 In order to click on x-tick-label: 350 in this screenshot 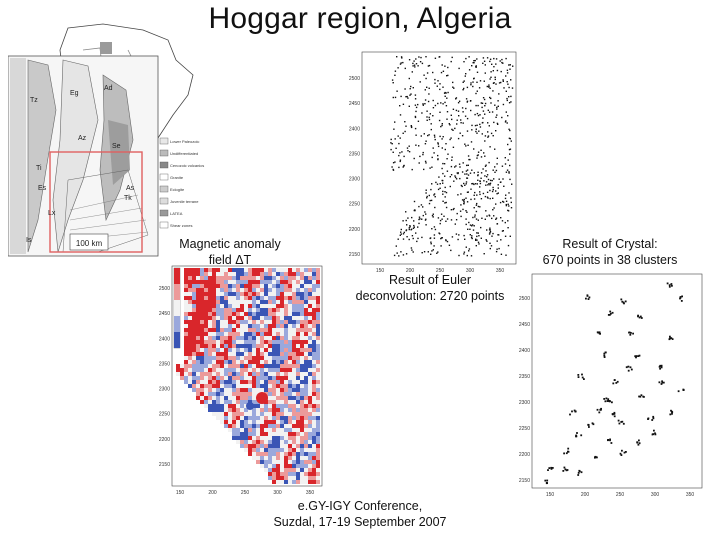, I will do `click(690, 495)`.